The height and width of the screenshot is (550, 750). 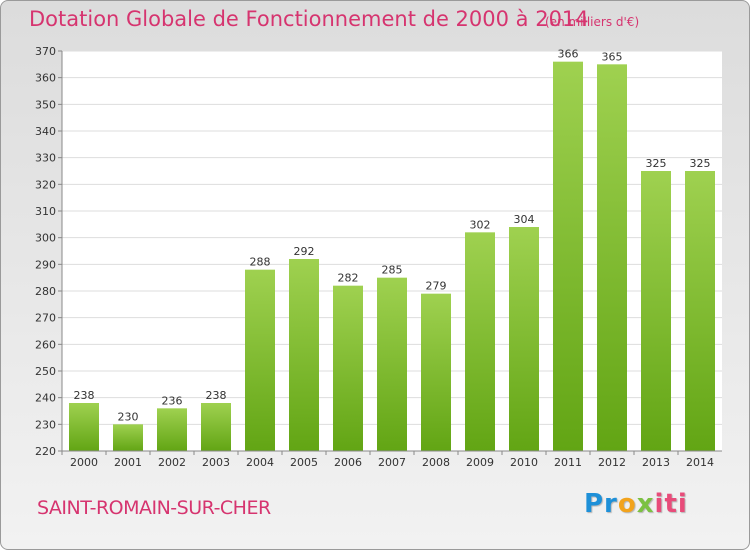 I want to click on x-tick-label: 2009, so click(x=480, y=462).